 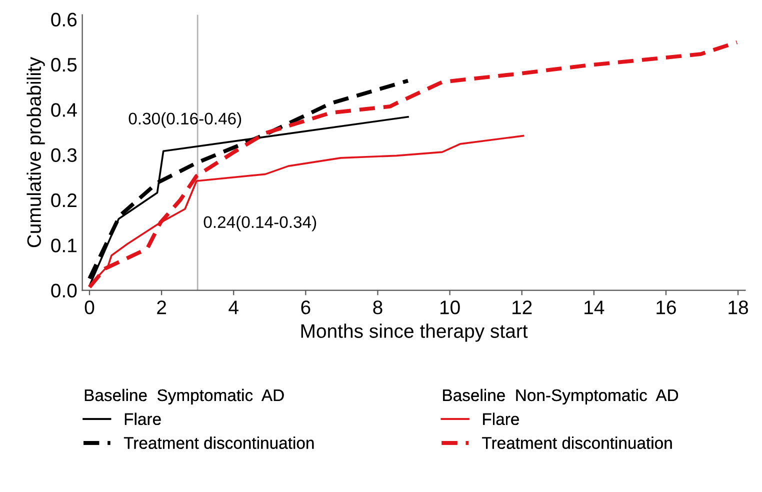 I want to click on x-tick-label: 2, so click(x=161, y=307).